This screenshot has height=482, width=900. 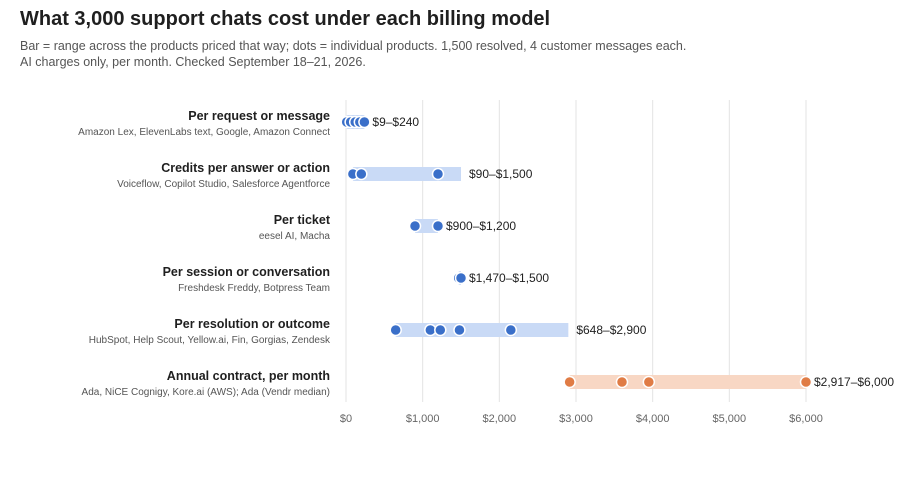 I want to click on x-tick-label: $0, so click(x=346, y=419).